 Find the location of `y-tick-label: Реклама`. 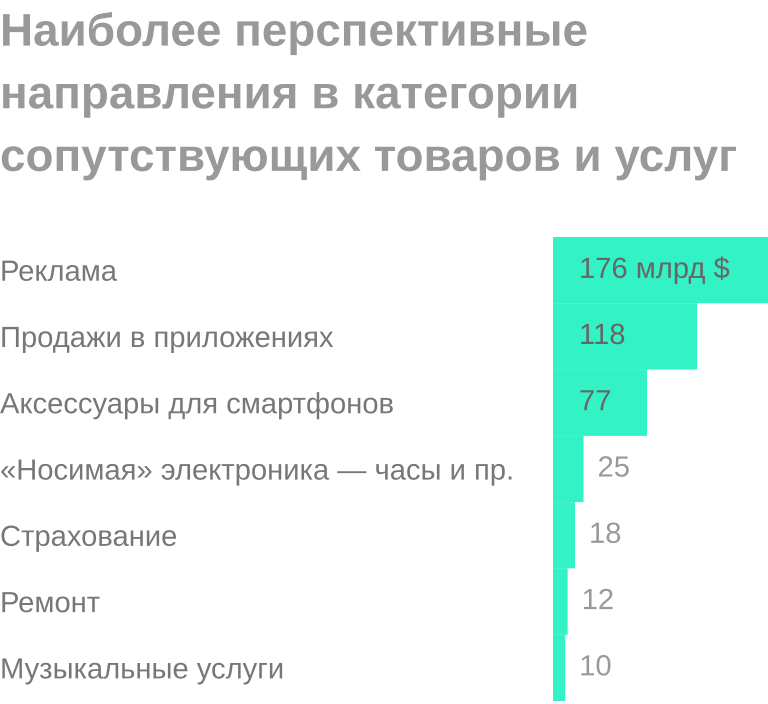

y-tick-label: Реклама is located at coordinates (59, 270).